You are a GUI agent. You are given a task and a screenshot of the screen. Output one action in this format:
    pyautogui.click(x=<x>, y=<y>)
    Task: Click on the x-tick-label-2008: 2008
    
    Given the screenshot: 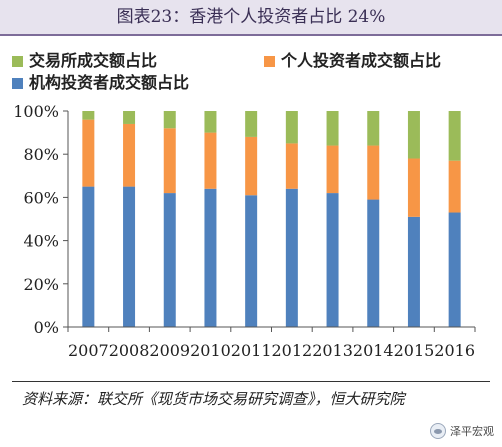 What is the action you would take?
    pyautogui.click(x=129, y=350)
    